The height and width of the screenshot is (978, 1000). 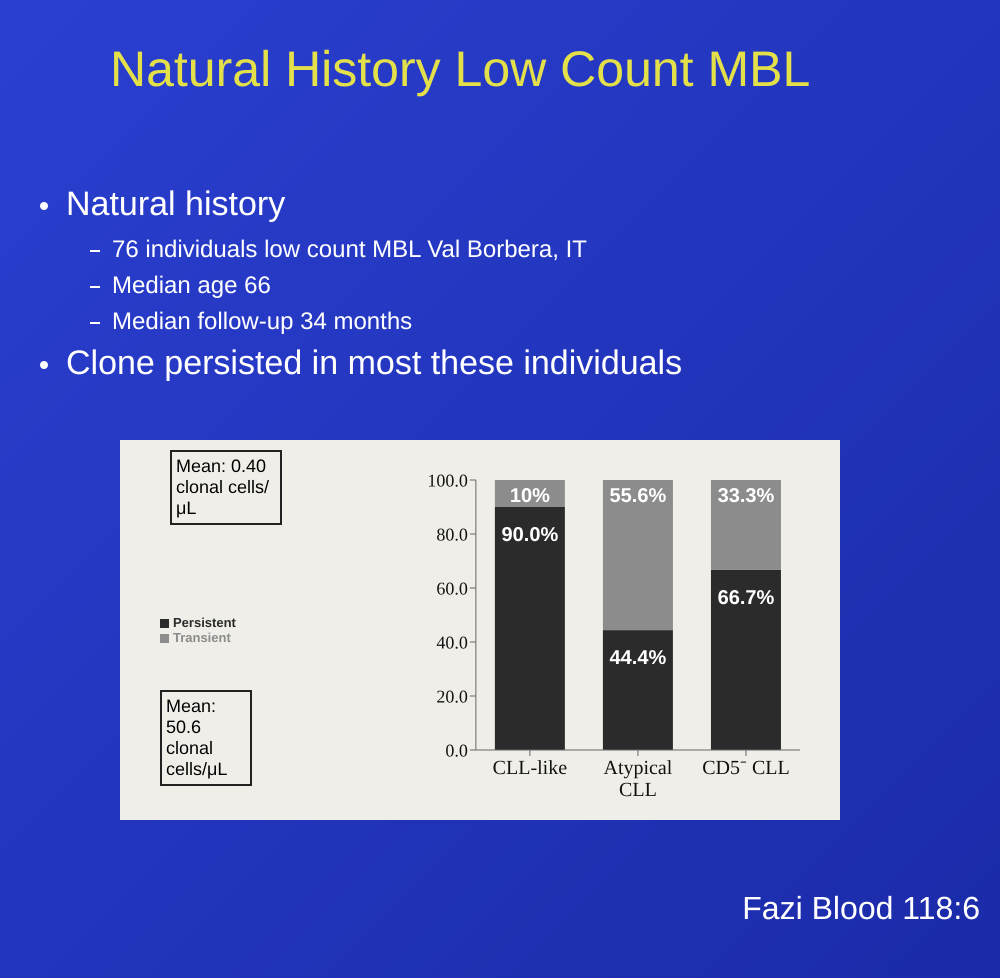 I want to click on y-tick-label: 80.0, so click(x=452, y=534).